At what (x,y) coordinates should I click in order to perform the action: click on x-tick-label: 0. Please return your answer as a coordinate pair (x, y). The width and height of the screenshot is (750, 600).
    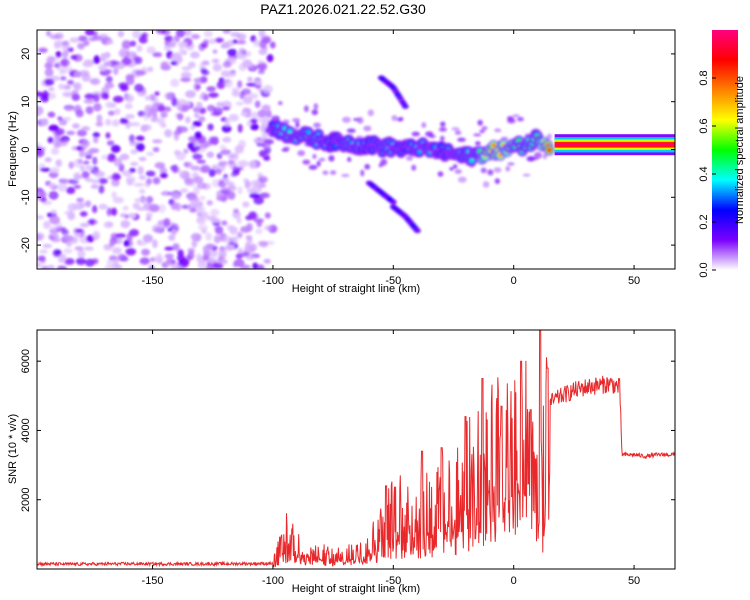
    Looking at the image, I should click on (514, 281).